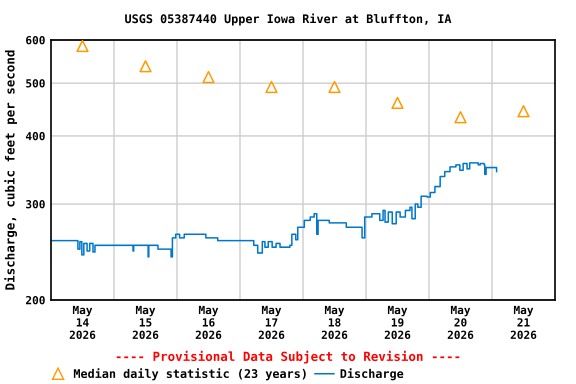 Image resolution: width=576 pixels, height=384 pixels. Describe the element at coordinates (209, 323) in the screenshot. I see `x-tick-label: May 16 2026` at that location.